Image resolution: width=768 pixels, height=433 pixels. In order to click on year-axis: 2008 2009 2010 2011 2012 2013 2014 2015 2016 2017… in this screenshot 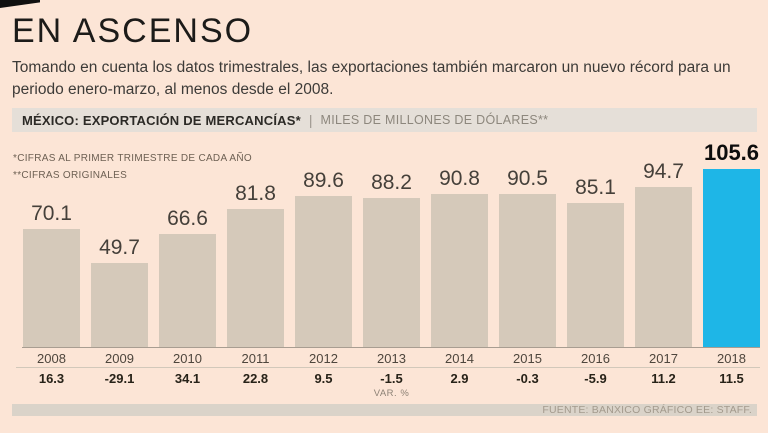, I will do `click(391, 358)`.